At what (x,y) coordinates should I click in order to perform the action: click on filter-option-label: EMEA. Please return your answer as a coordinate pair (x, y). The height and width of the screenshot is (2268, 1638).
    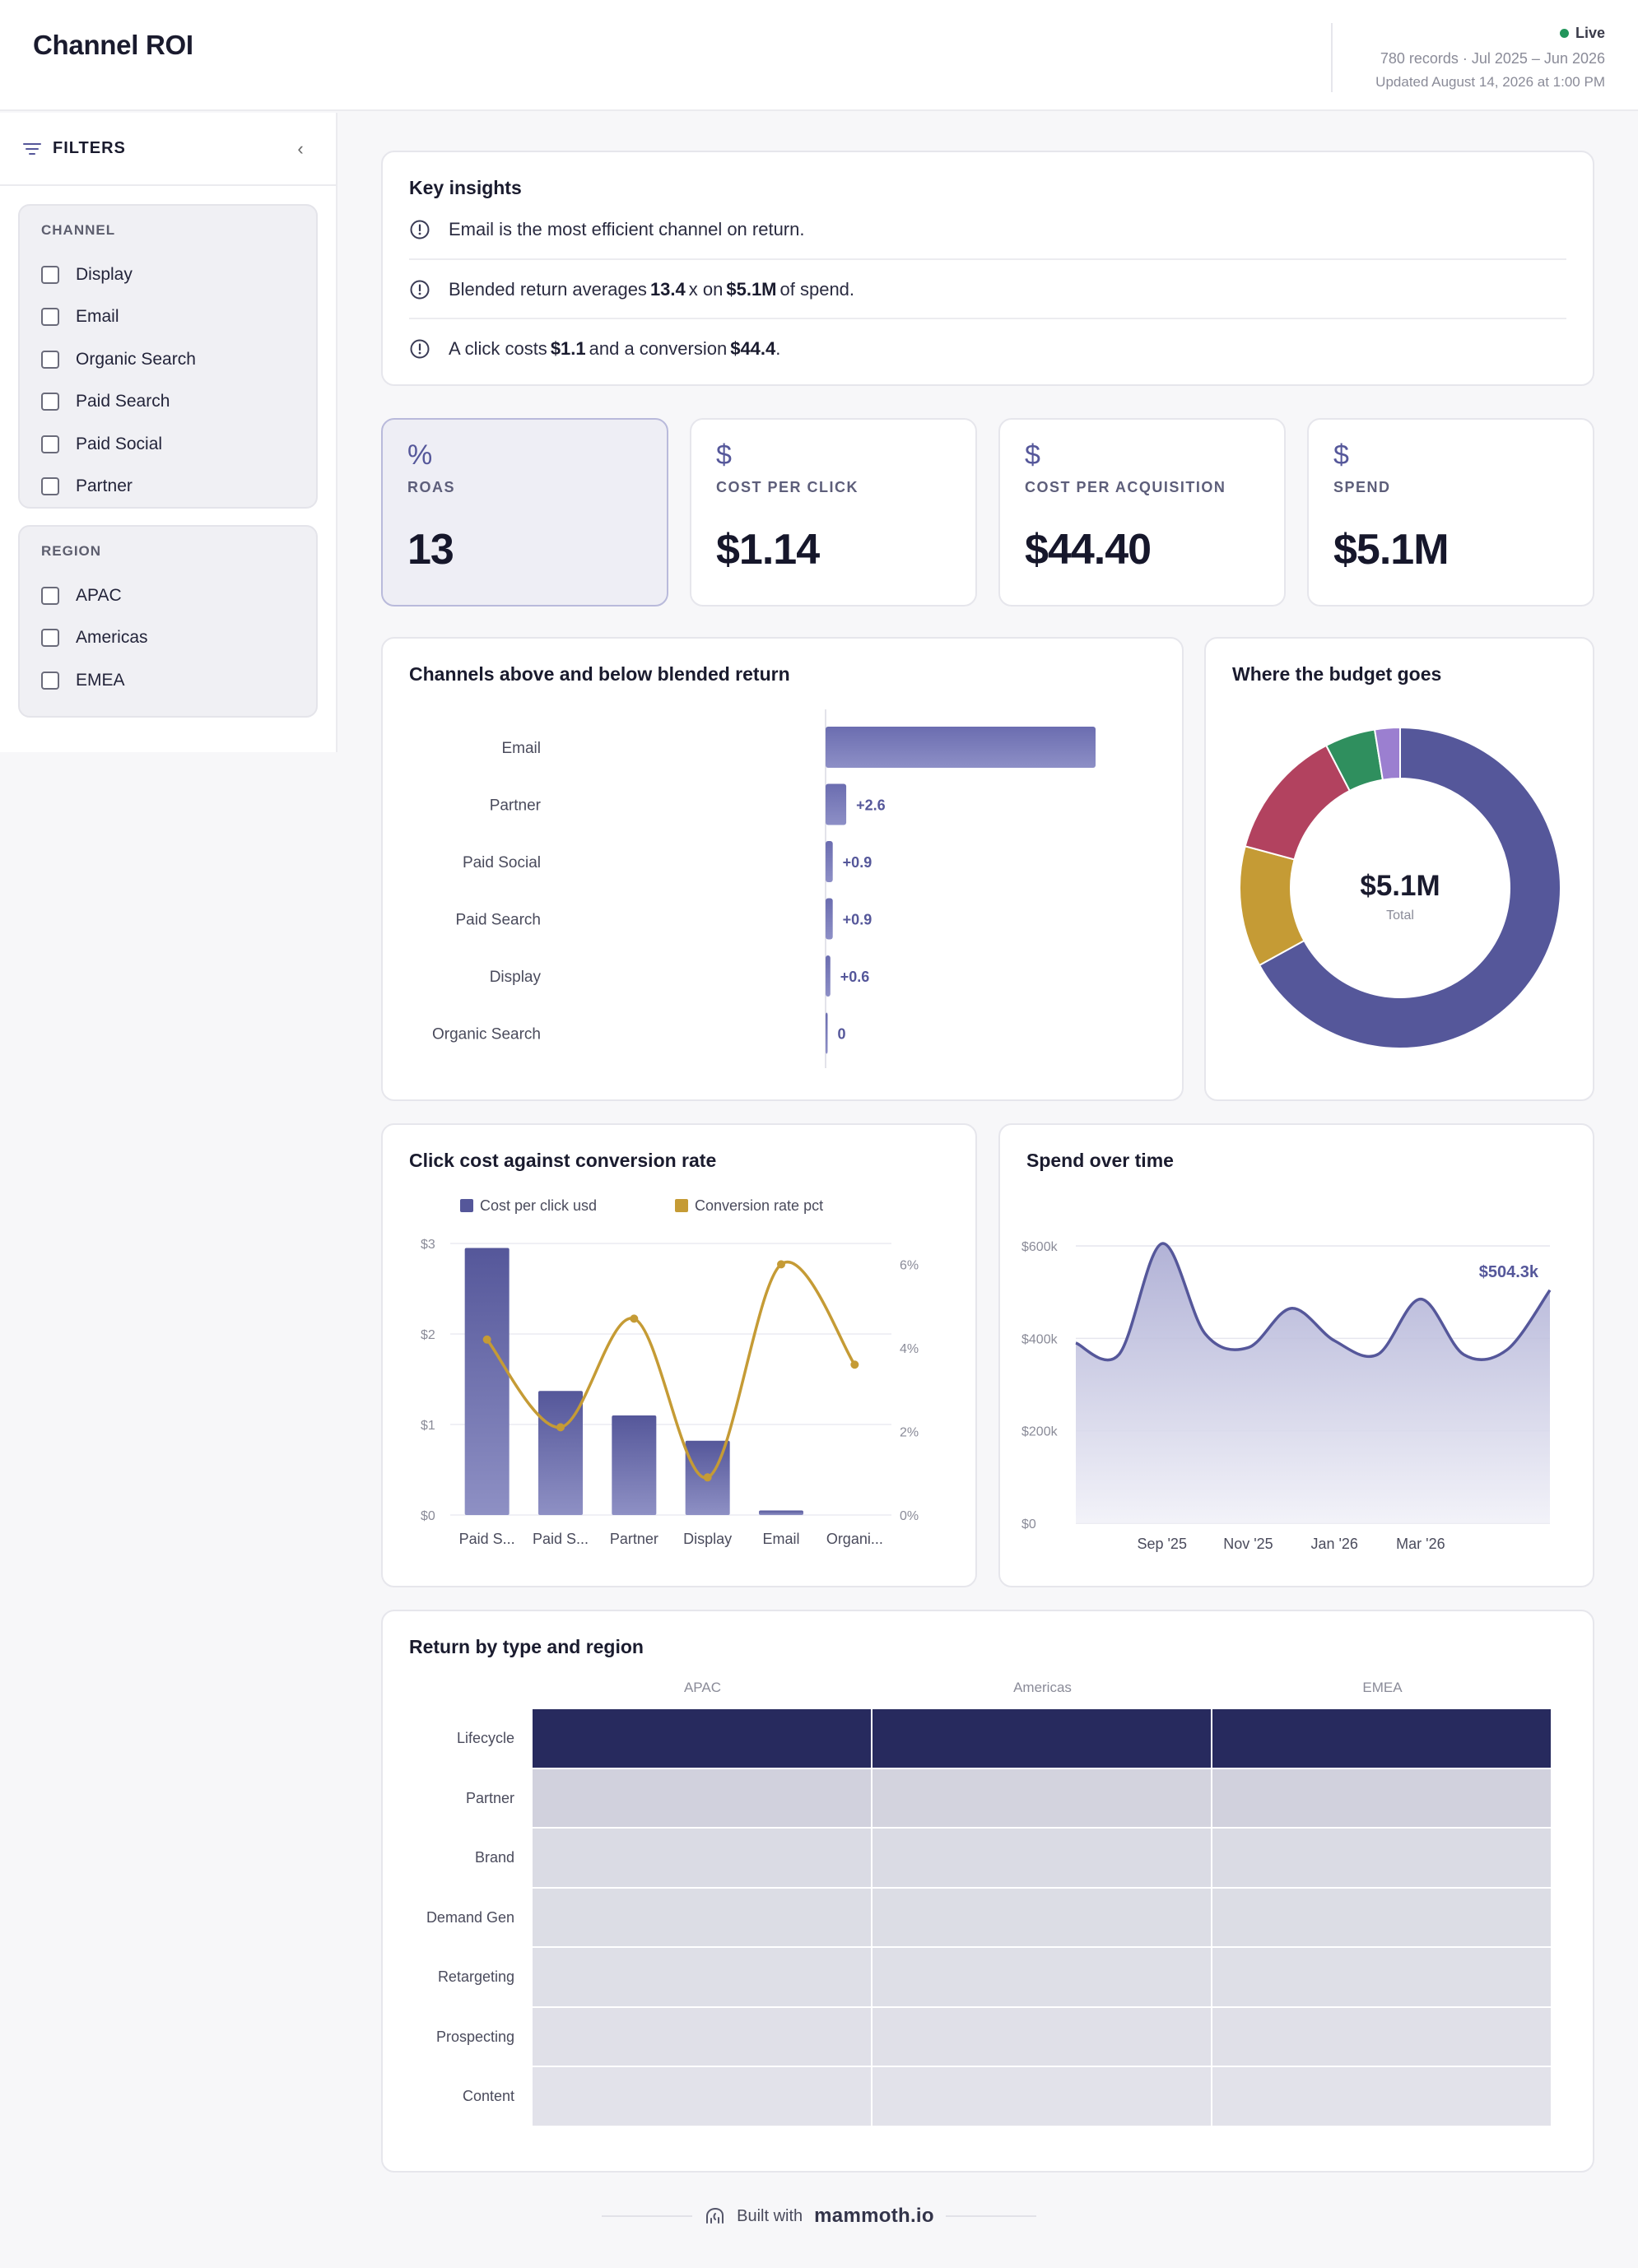
    Looking at the image, I should click on (100, 680).